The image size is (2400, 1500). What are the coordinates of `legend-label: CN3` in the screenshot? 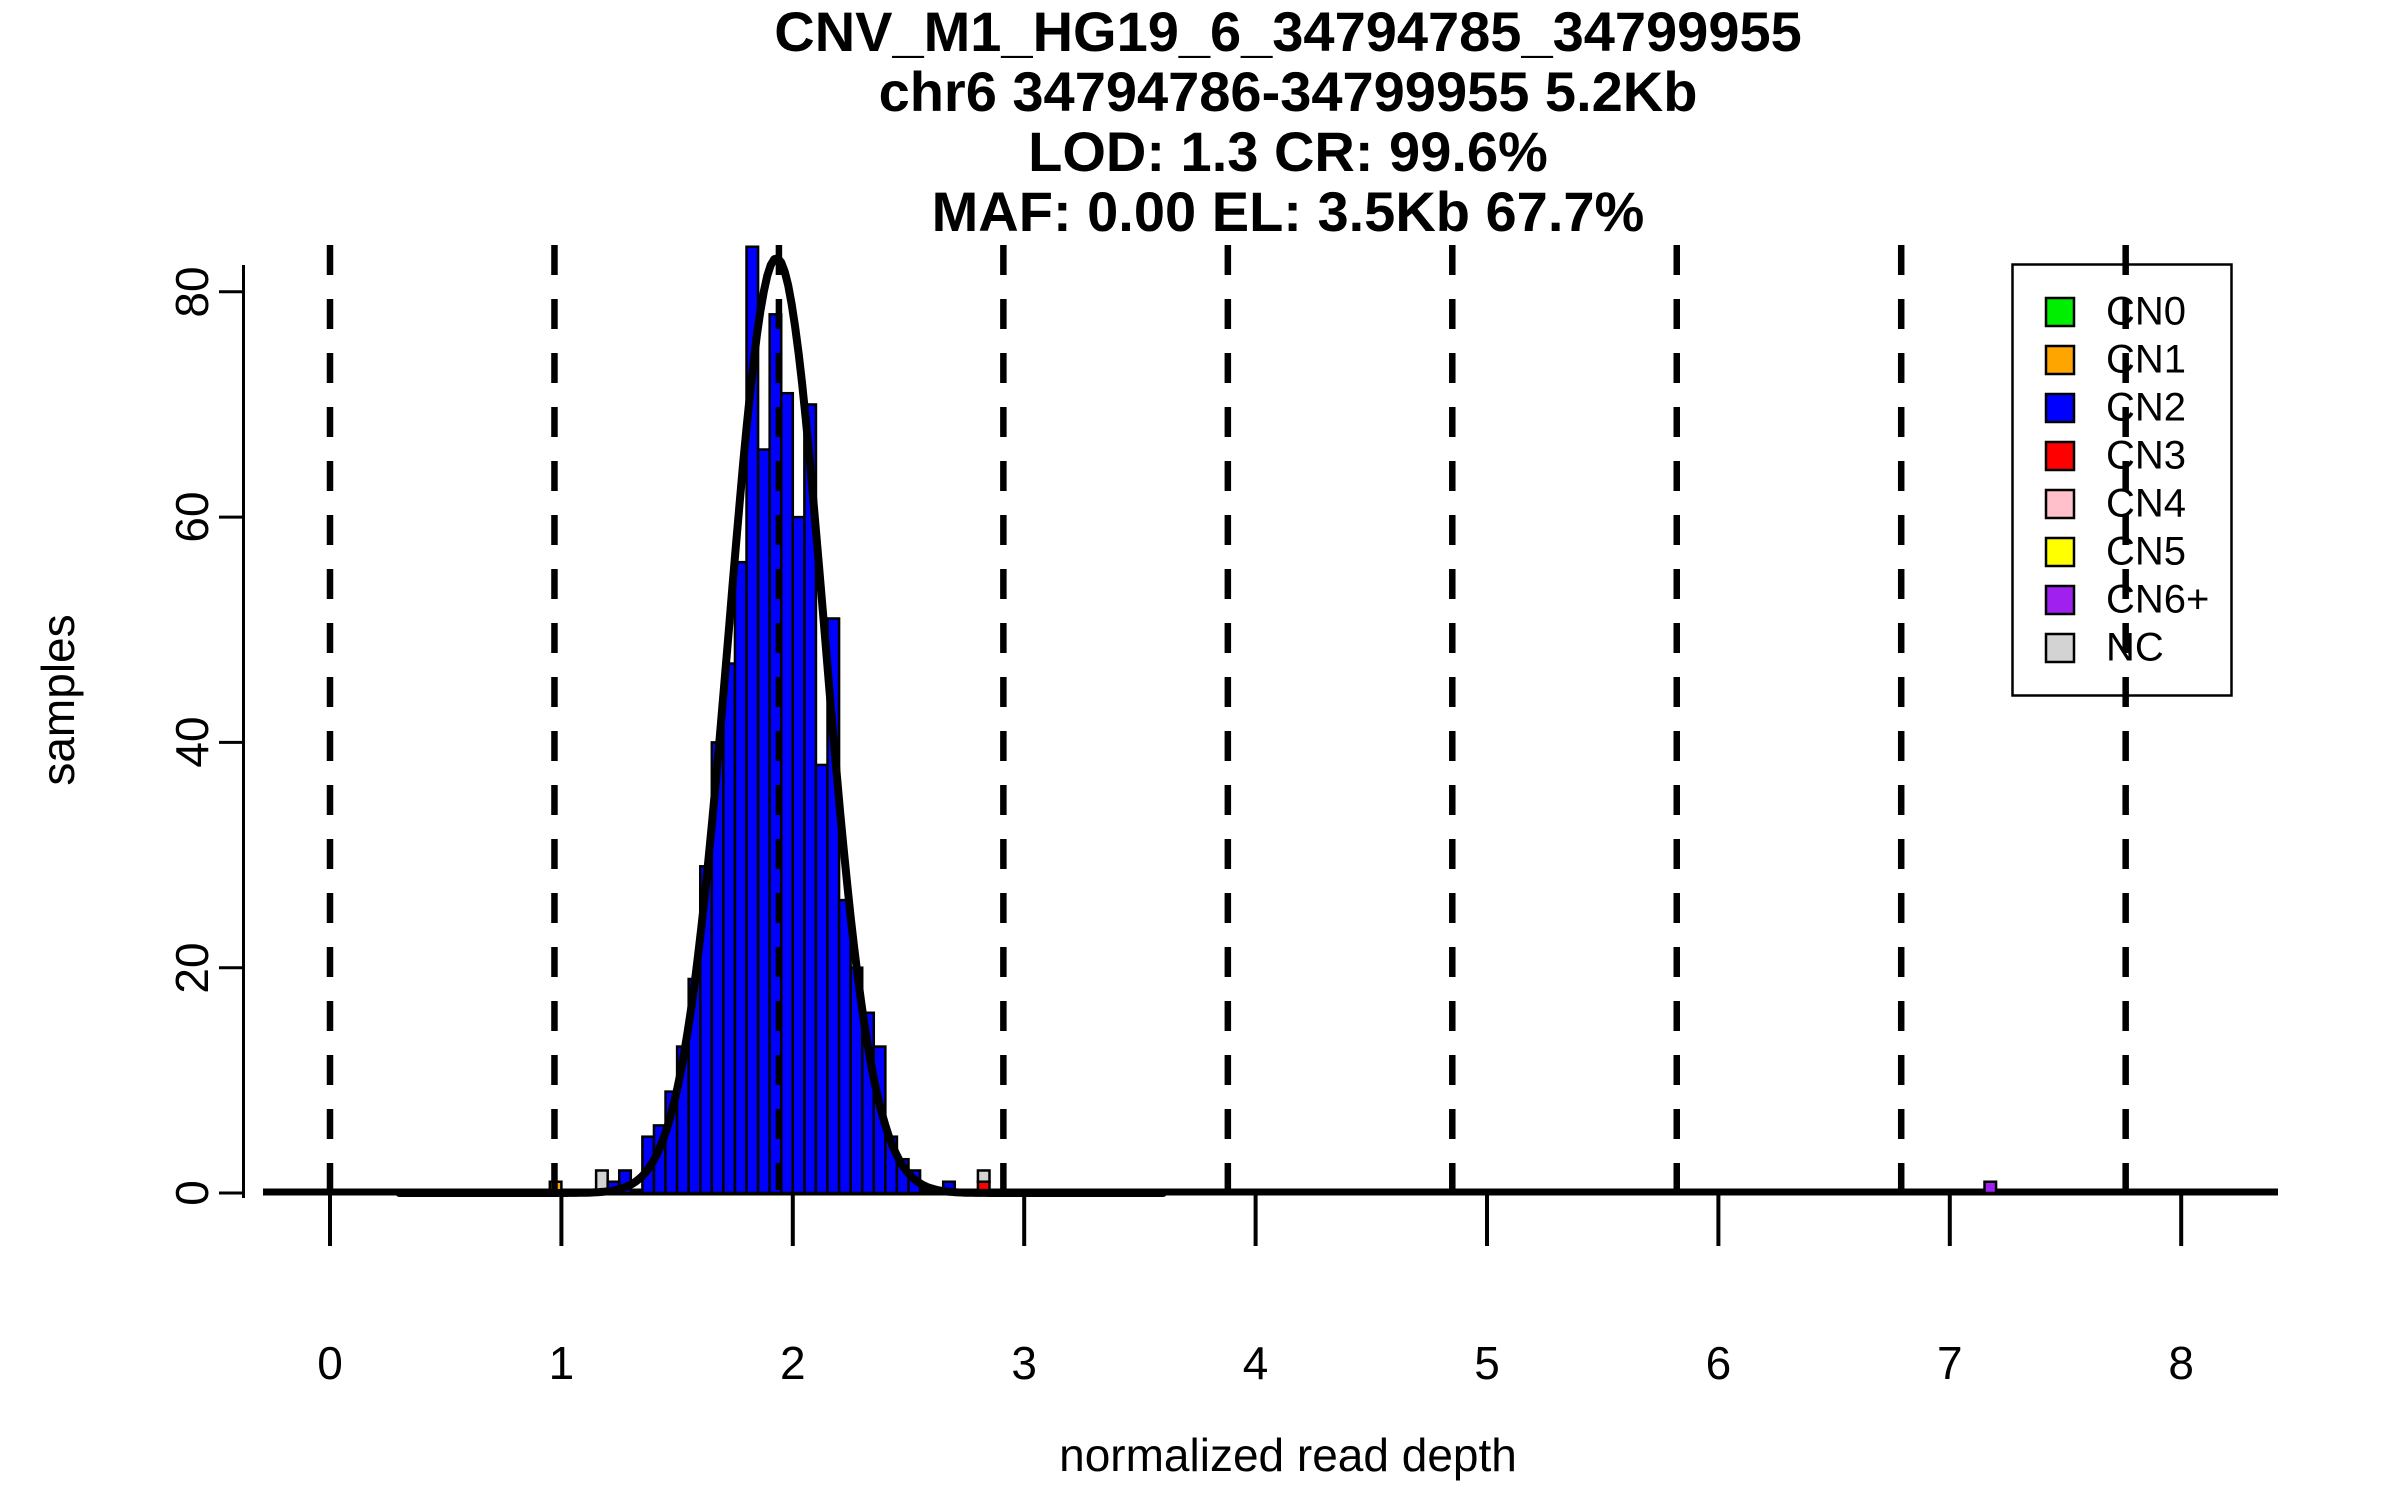 It's located at (2146, 455).